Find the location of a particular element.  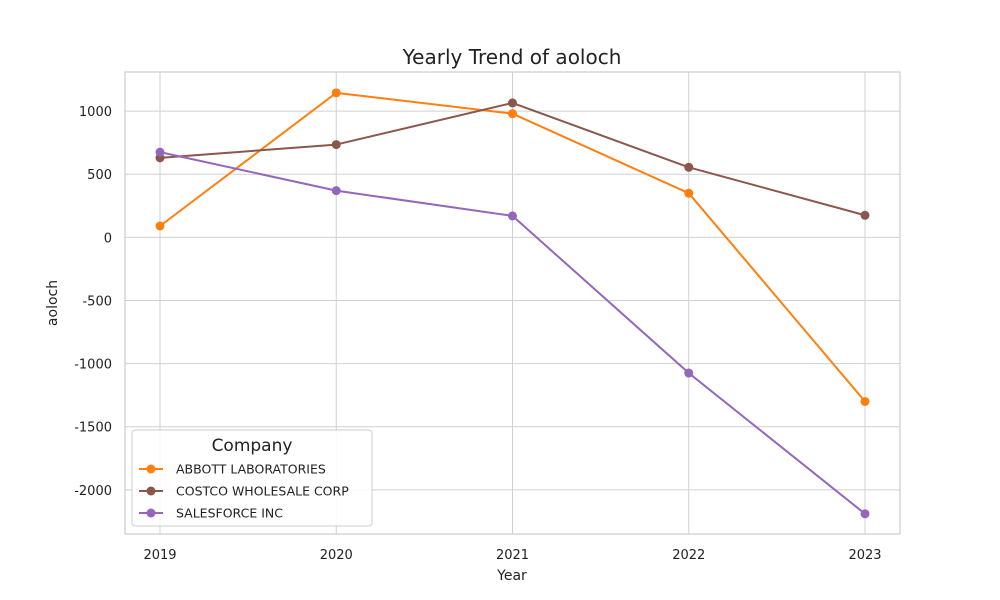

legend-entry: ABBOTT LABORATORIES is located at coordinates (232, 469).